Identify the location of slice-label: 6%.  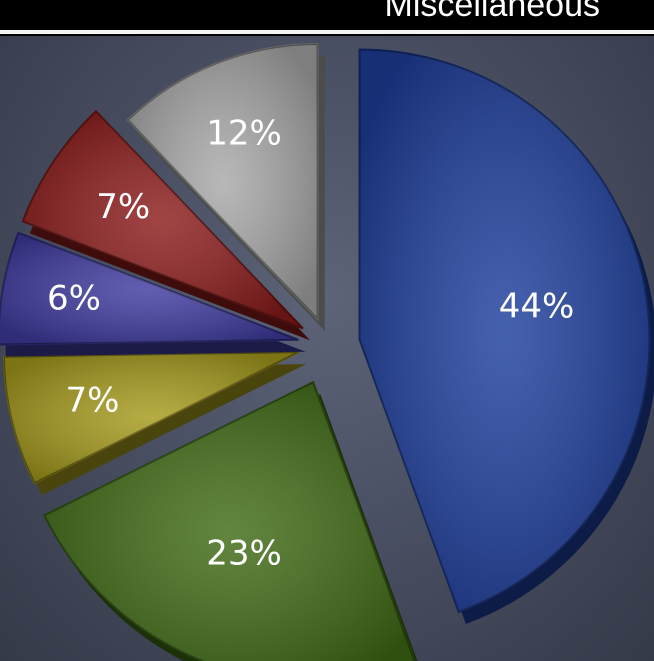
(74, 299).